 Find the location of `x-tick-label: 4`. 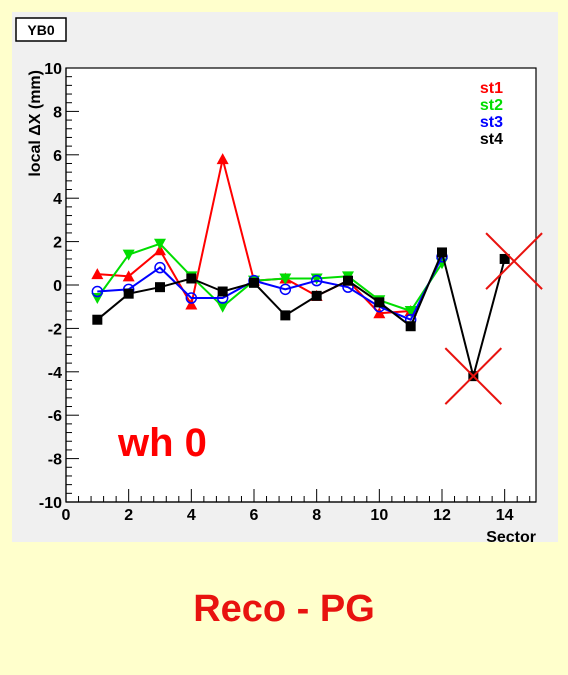

x-tick-label: 4 is located at coordinates (191, 515).